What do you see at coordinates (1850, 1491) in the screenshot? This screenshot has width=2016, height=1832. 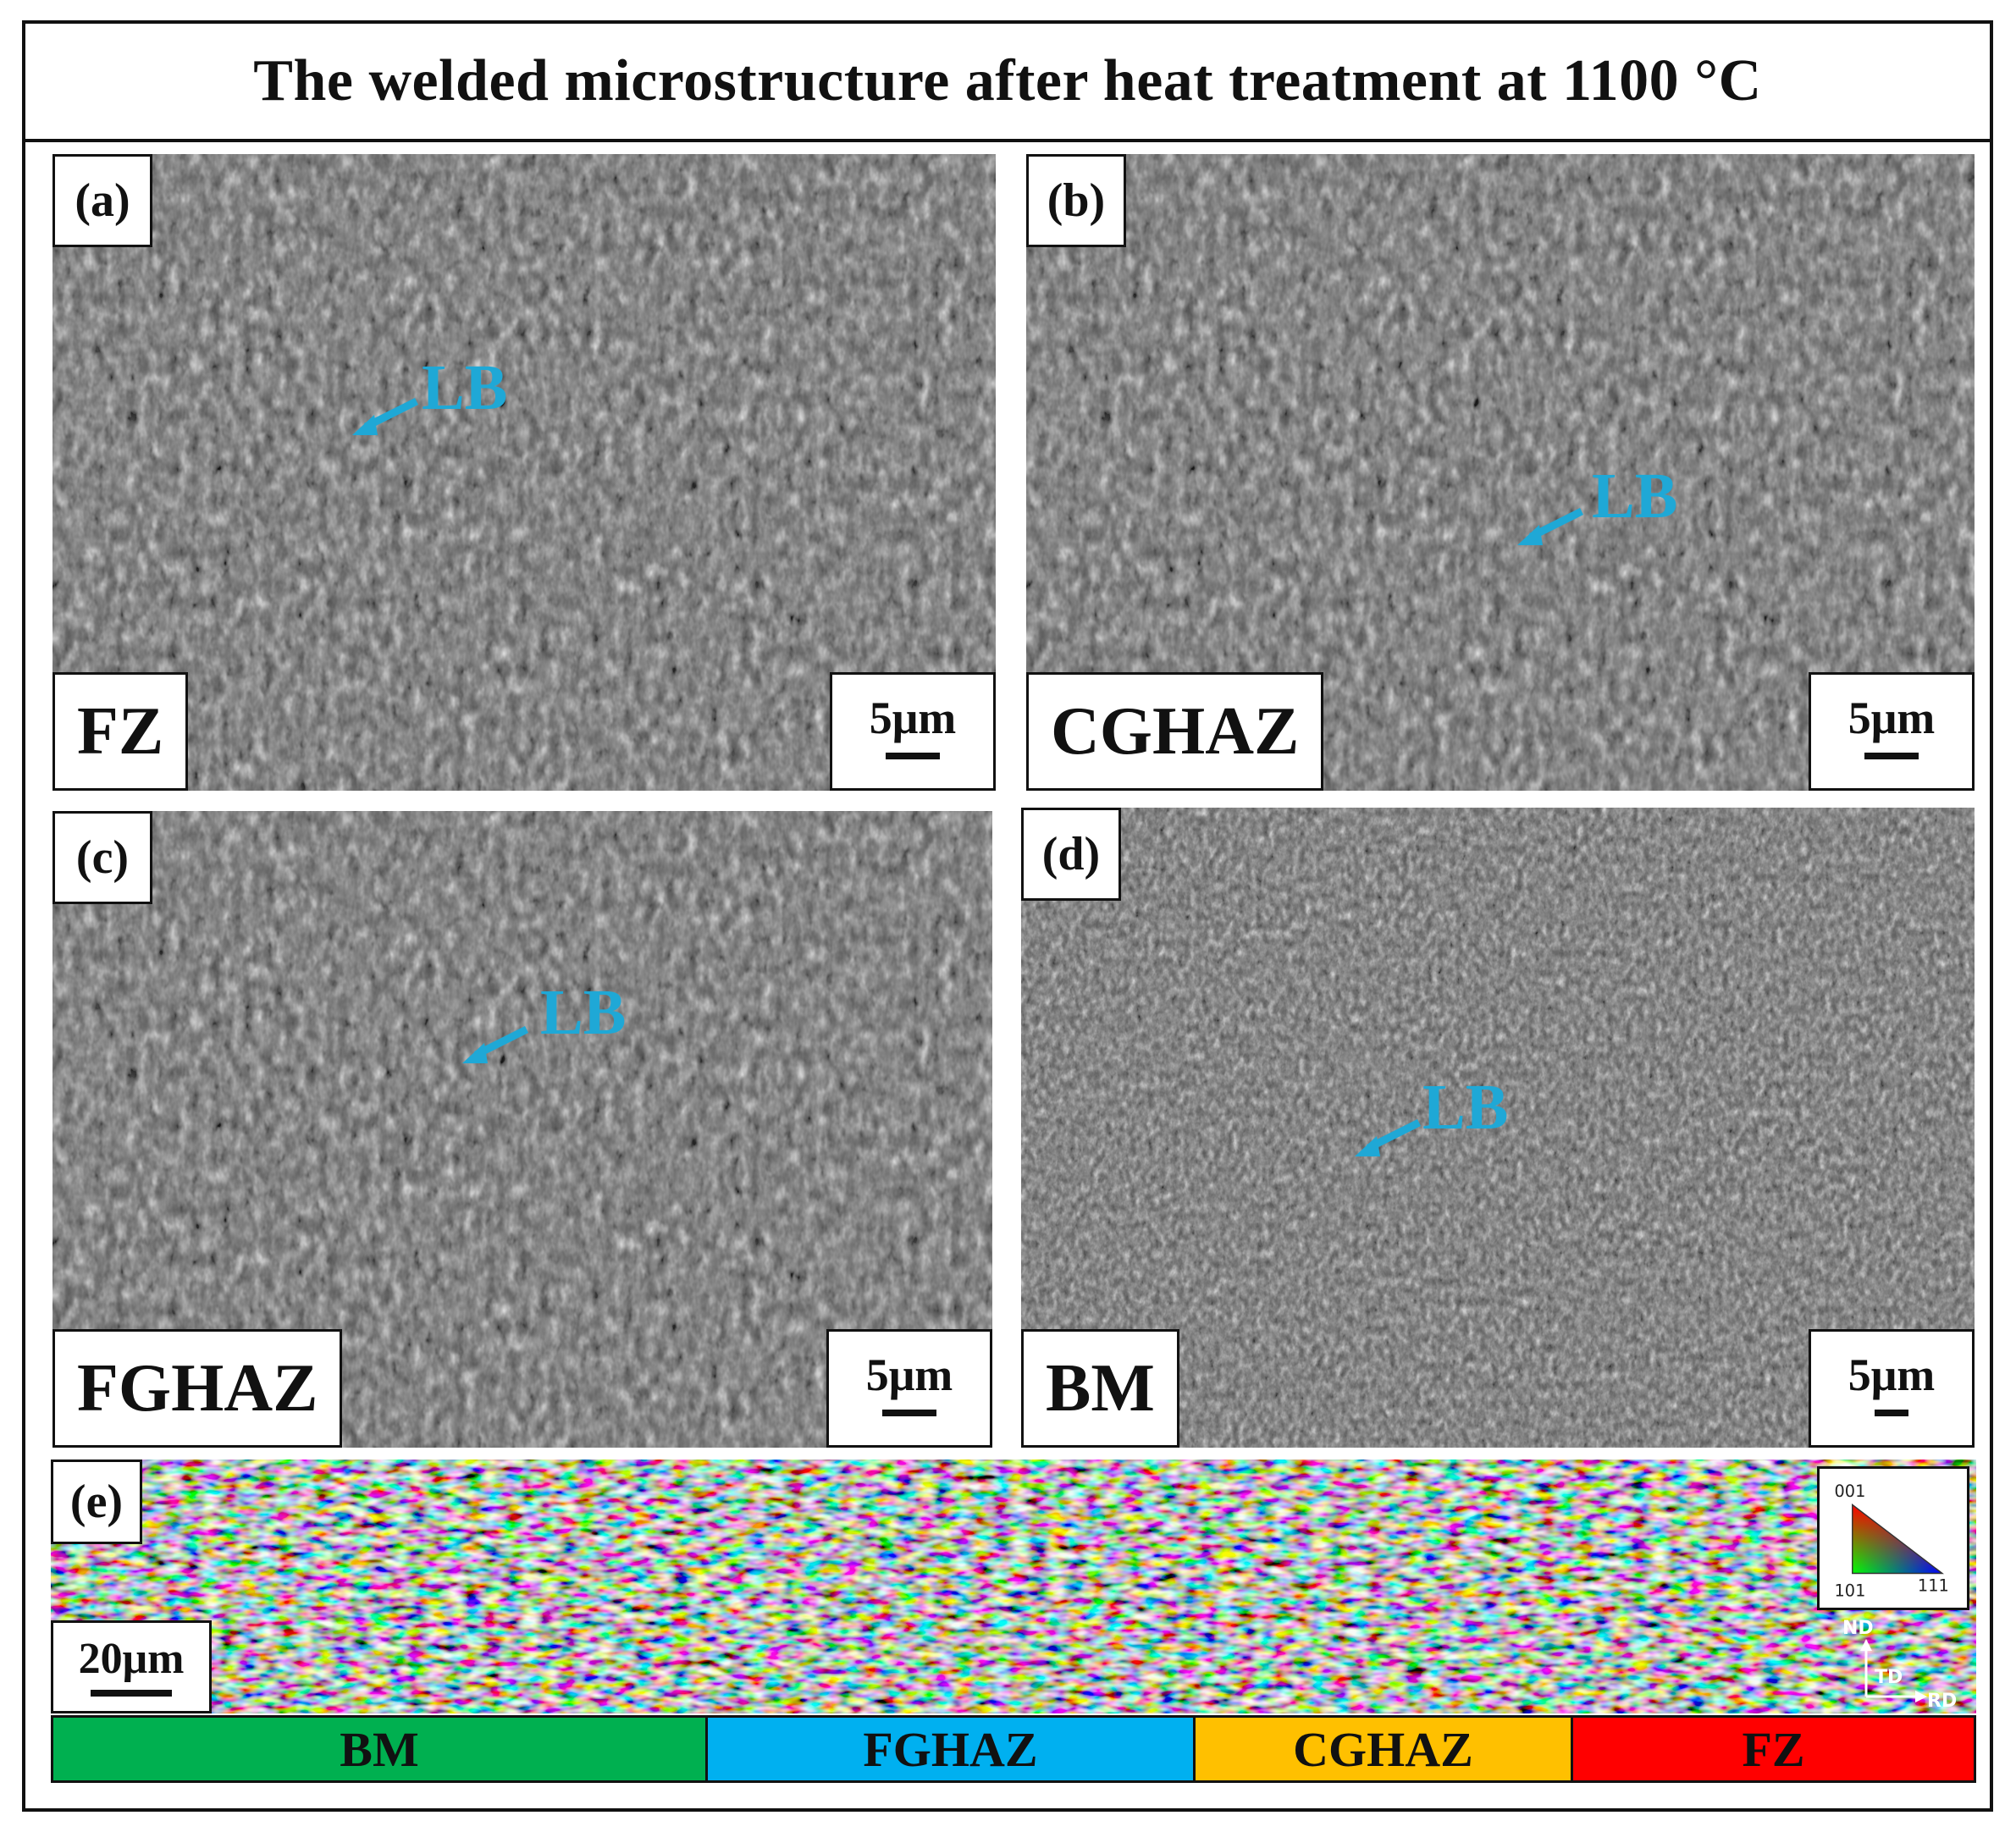 I see `ipf-label-top: 001` at bounding box center [1850, 1491].